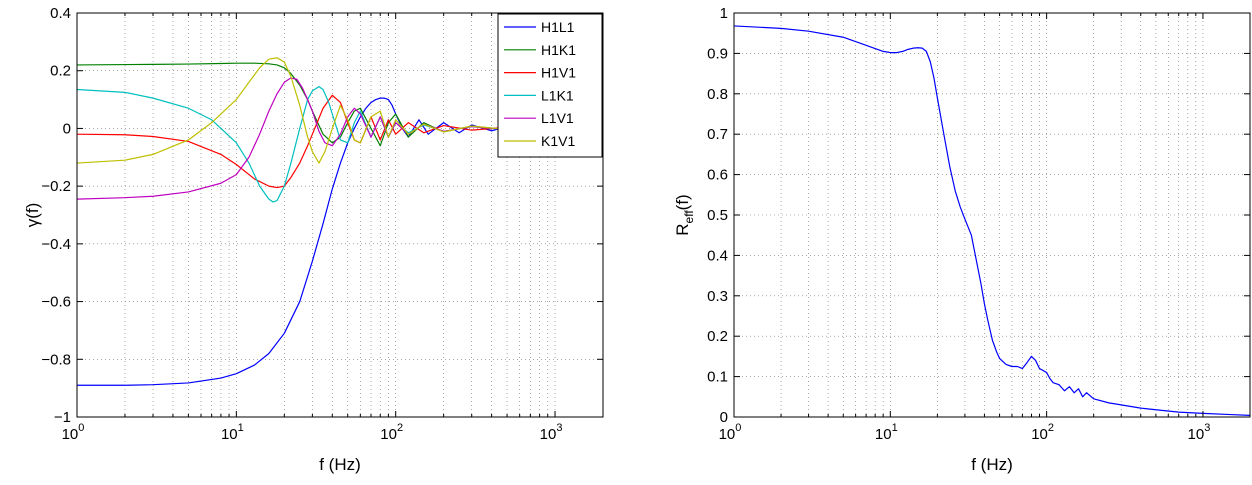  I want to click on y-tick-label: −0.2, so click(56, 186).